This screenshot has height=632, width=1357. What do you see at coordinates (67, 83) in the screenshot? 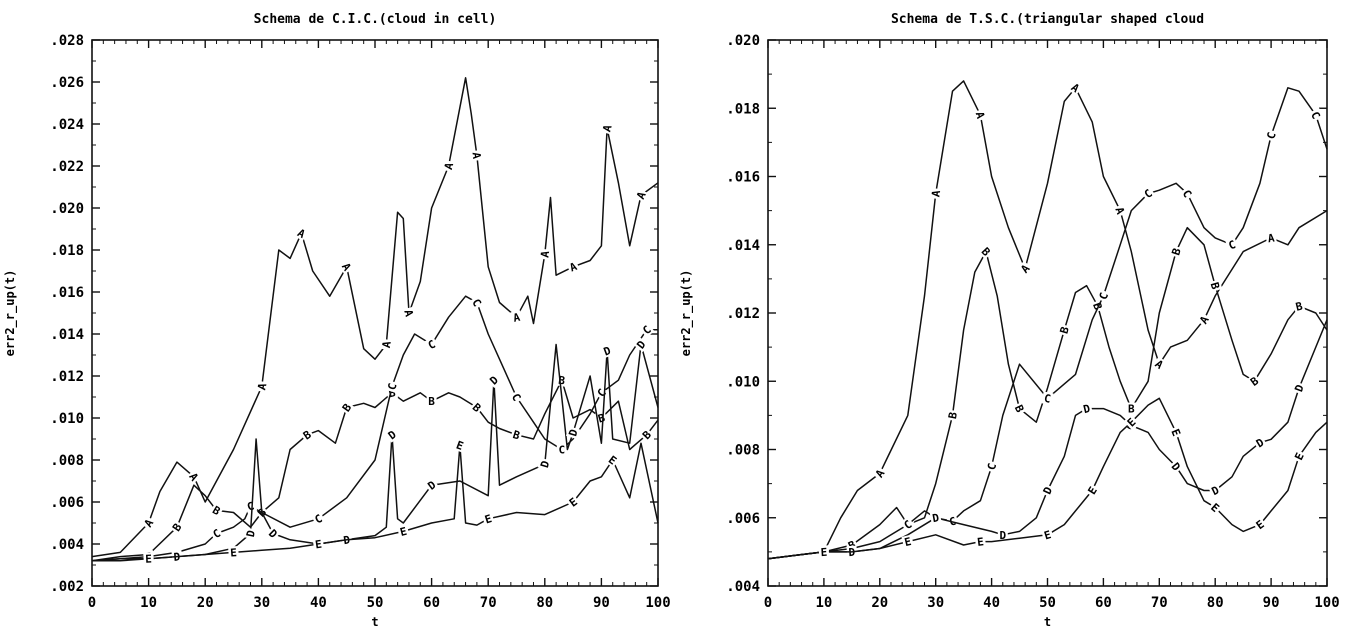
I see `y-tick-label: .026` at bounding box center [67, 83].